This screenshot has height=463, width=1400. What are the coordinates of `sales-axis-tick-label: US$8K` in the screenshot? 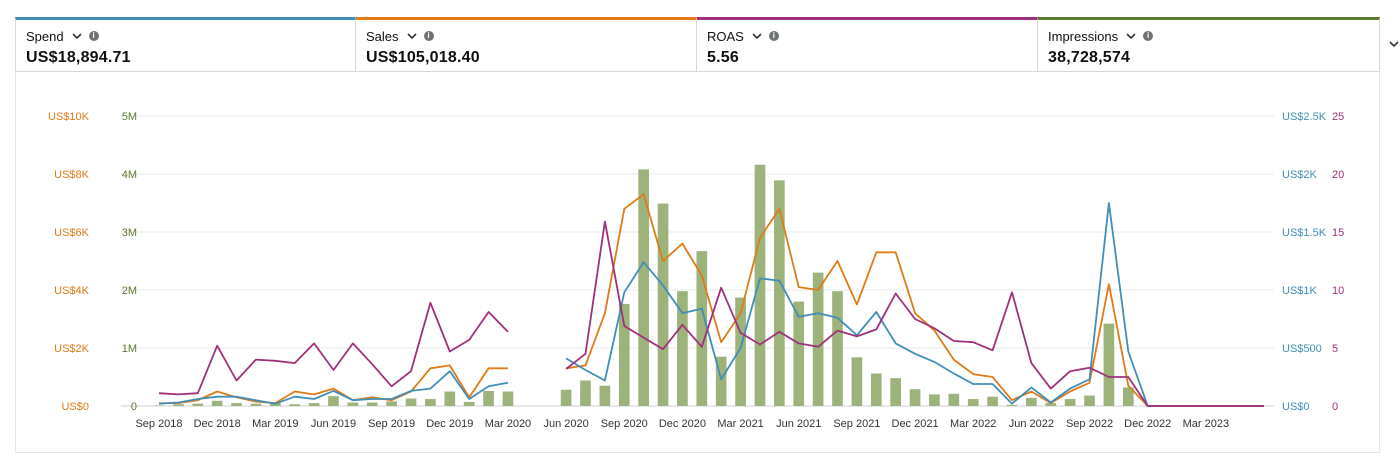 It's located at (72, 175).